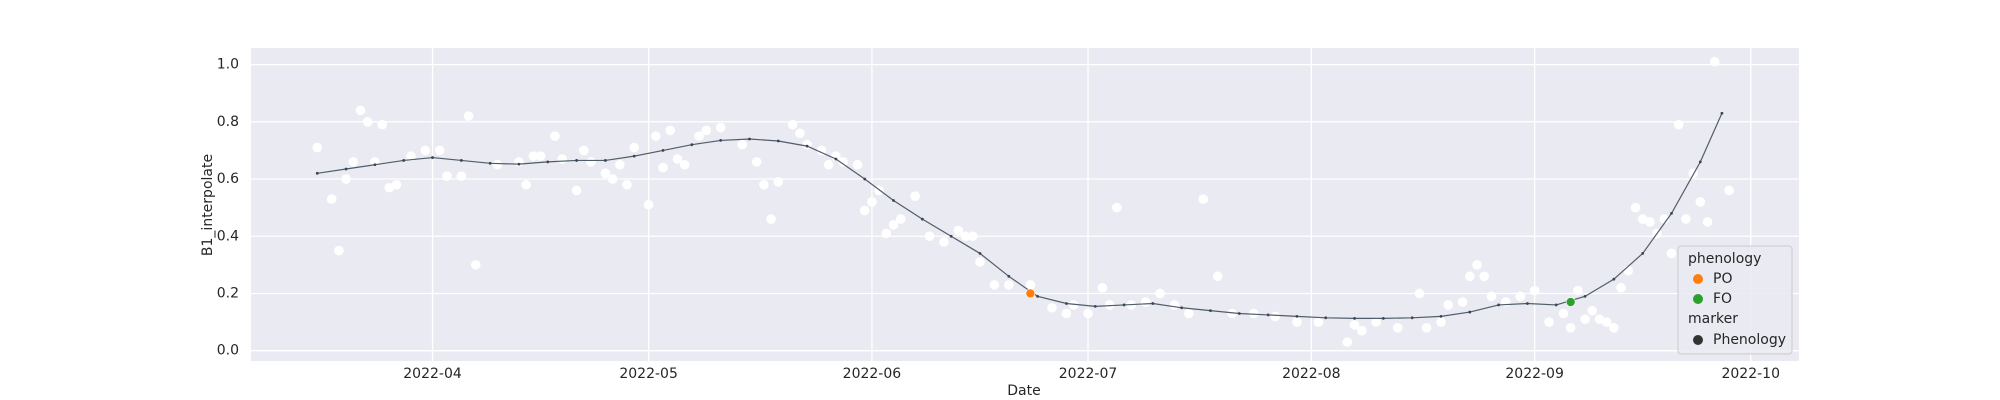  Describe the element at coordinates (228, 65) in the screenshot. I see `y-tick-label: 1.0` at that location.